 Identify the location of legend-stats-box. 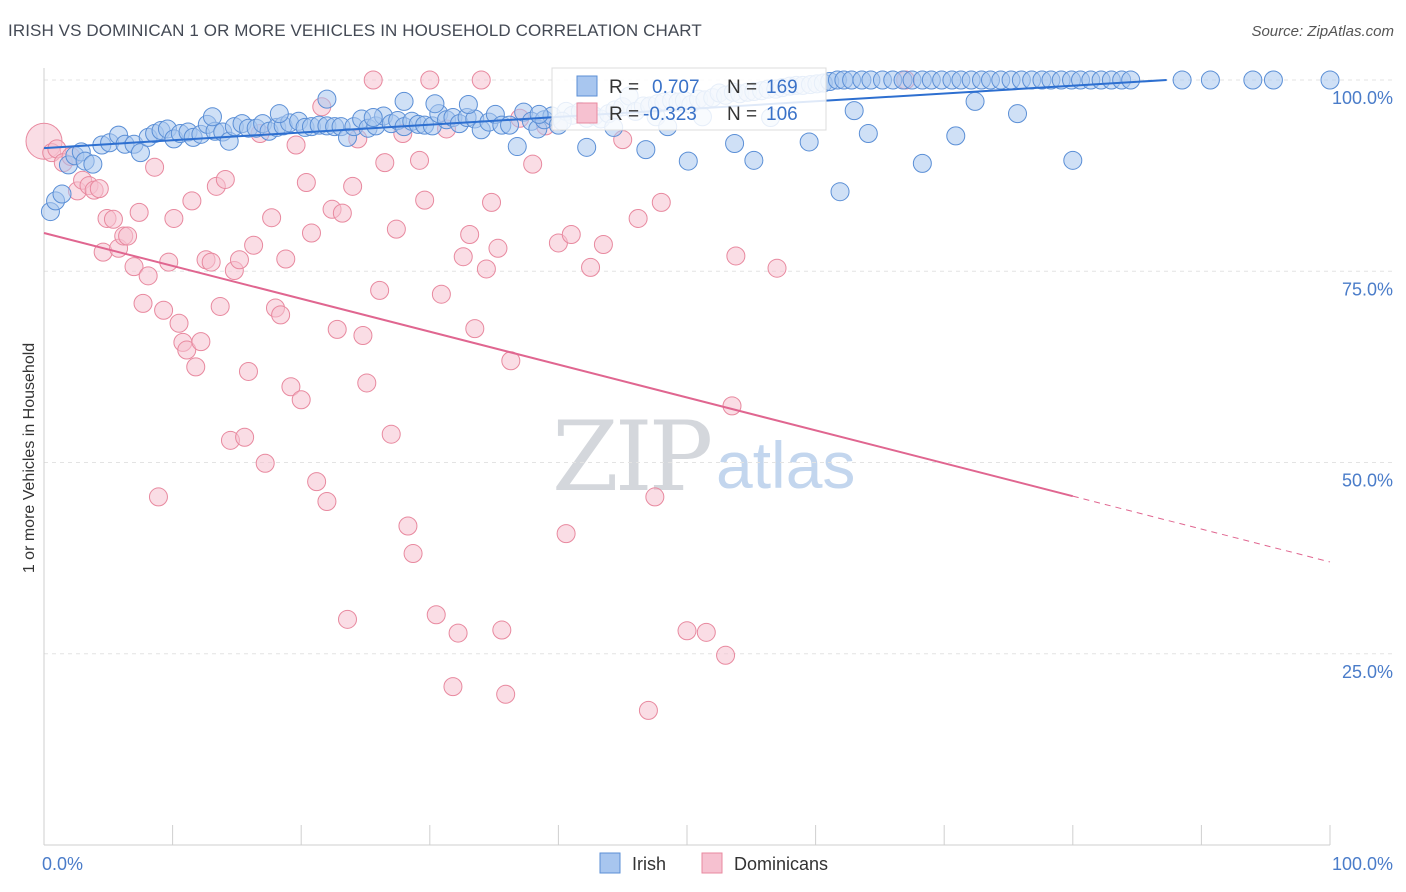
(689, 99).